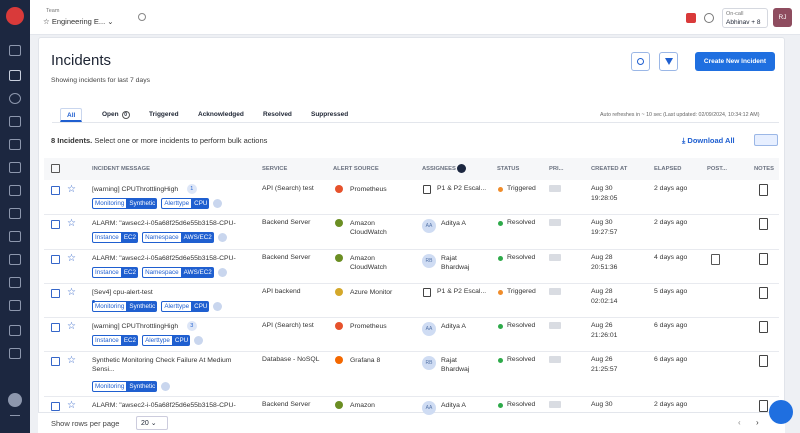  What do you see at coordinates (781, 412) in the screenshot?
I see `chat-button` at bounding box center [781, 412].